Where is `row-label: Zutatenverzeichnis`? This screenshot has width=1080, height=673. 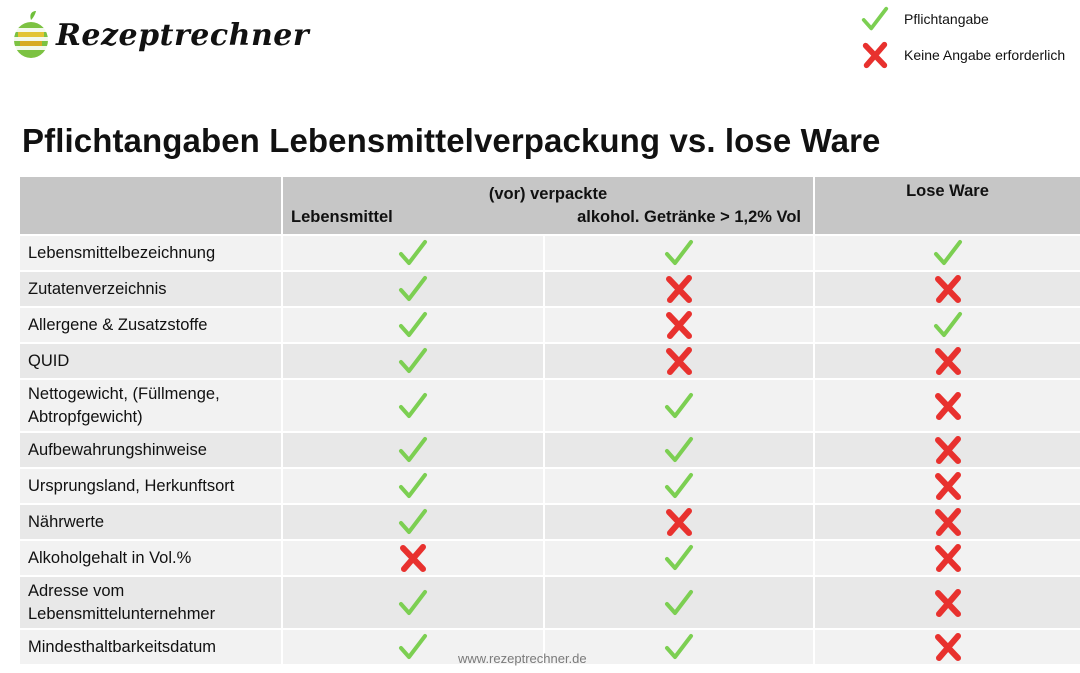 row-label: Zutatenverzeichnis is located at coordinates (150, 289).